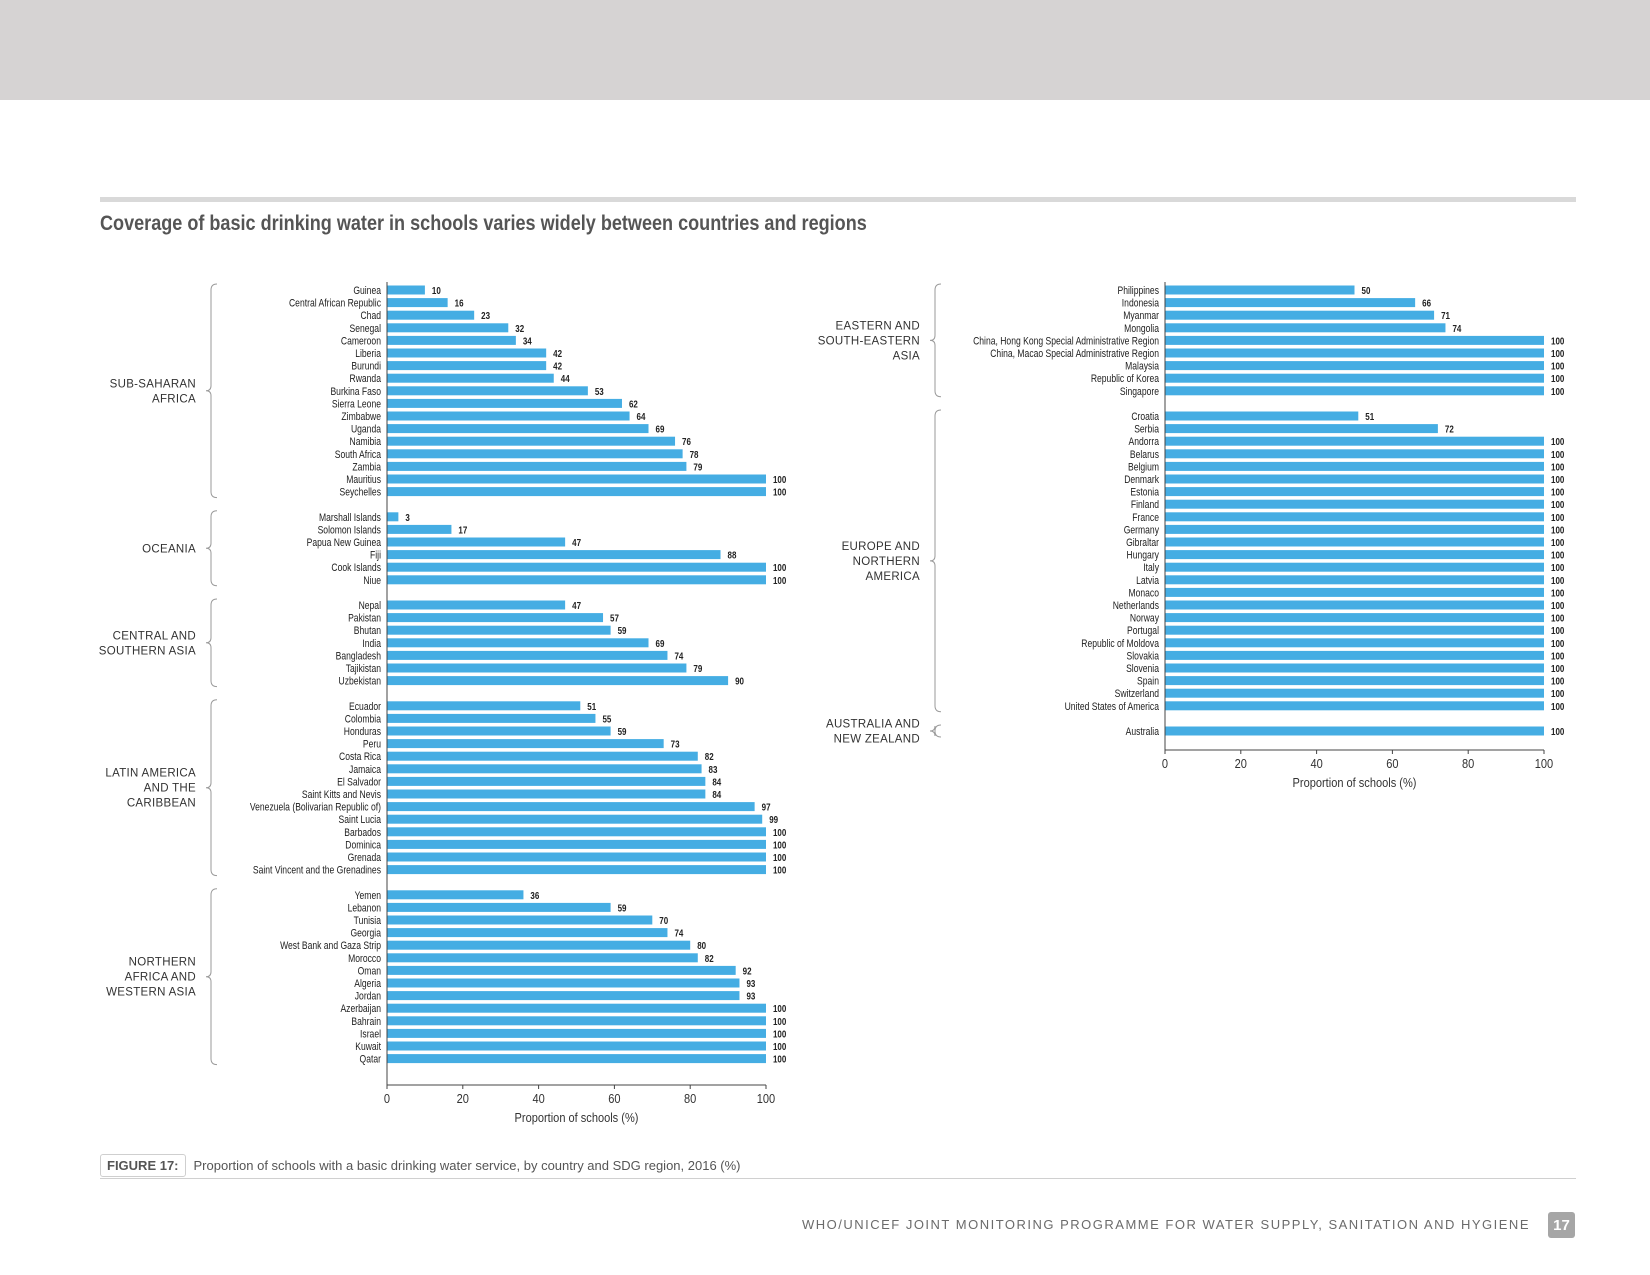 This screenshot has height=1275, width=1650. I want to click on country-label: Hungary, so click(1143, 556).